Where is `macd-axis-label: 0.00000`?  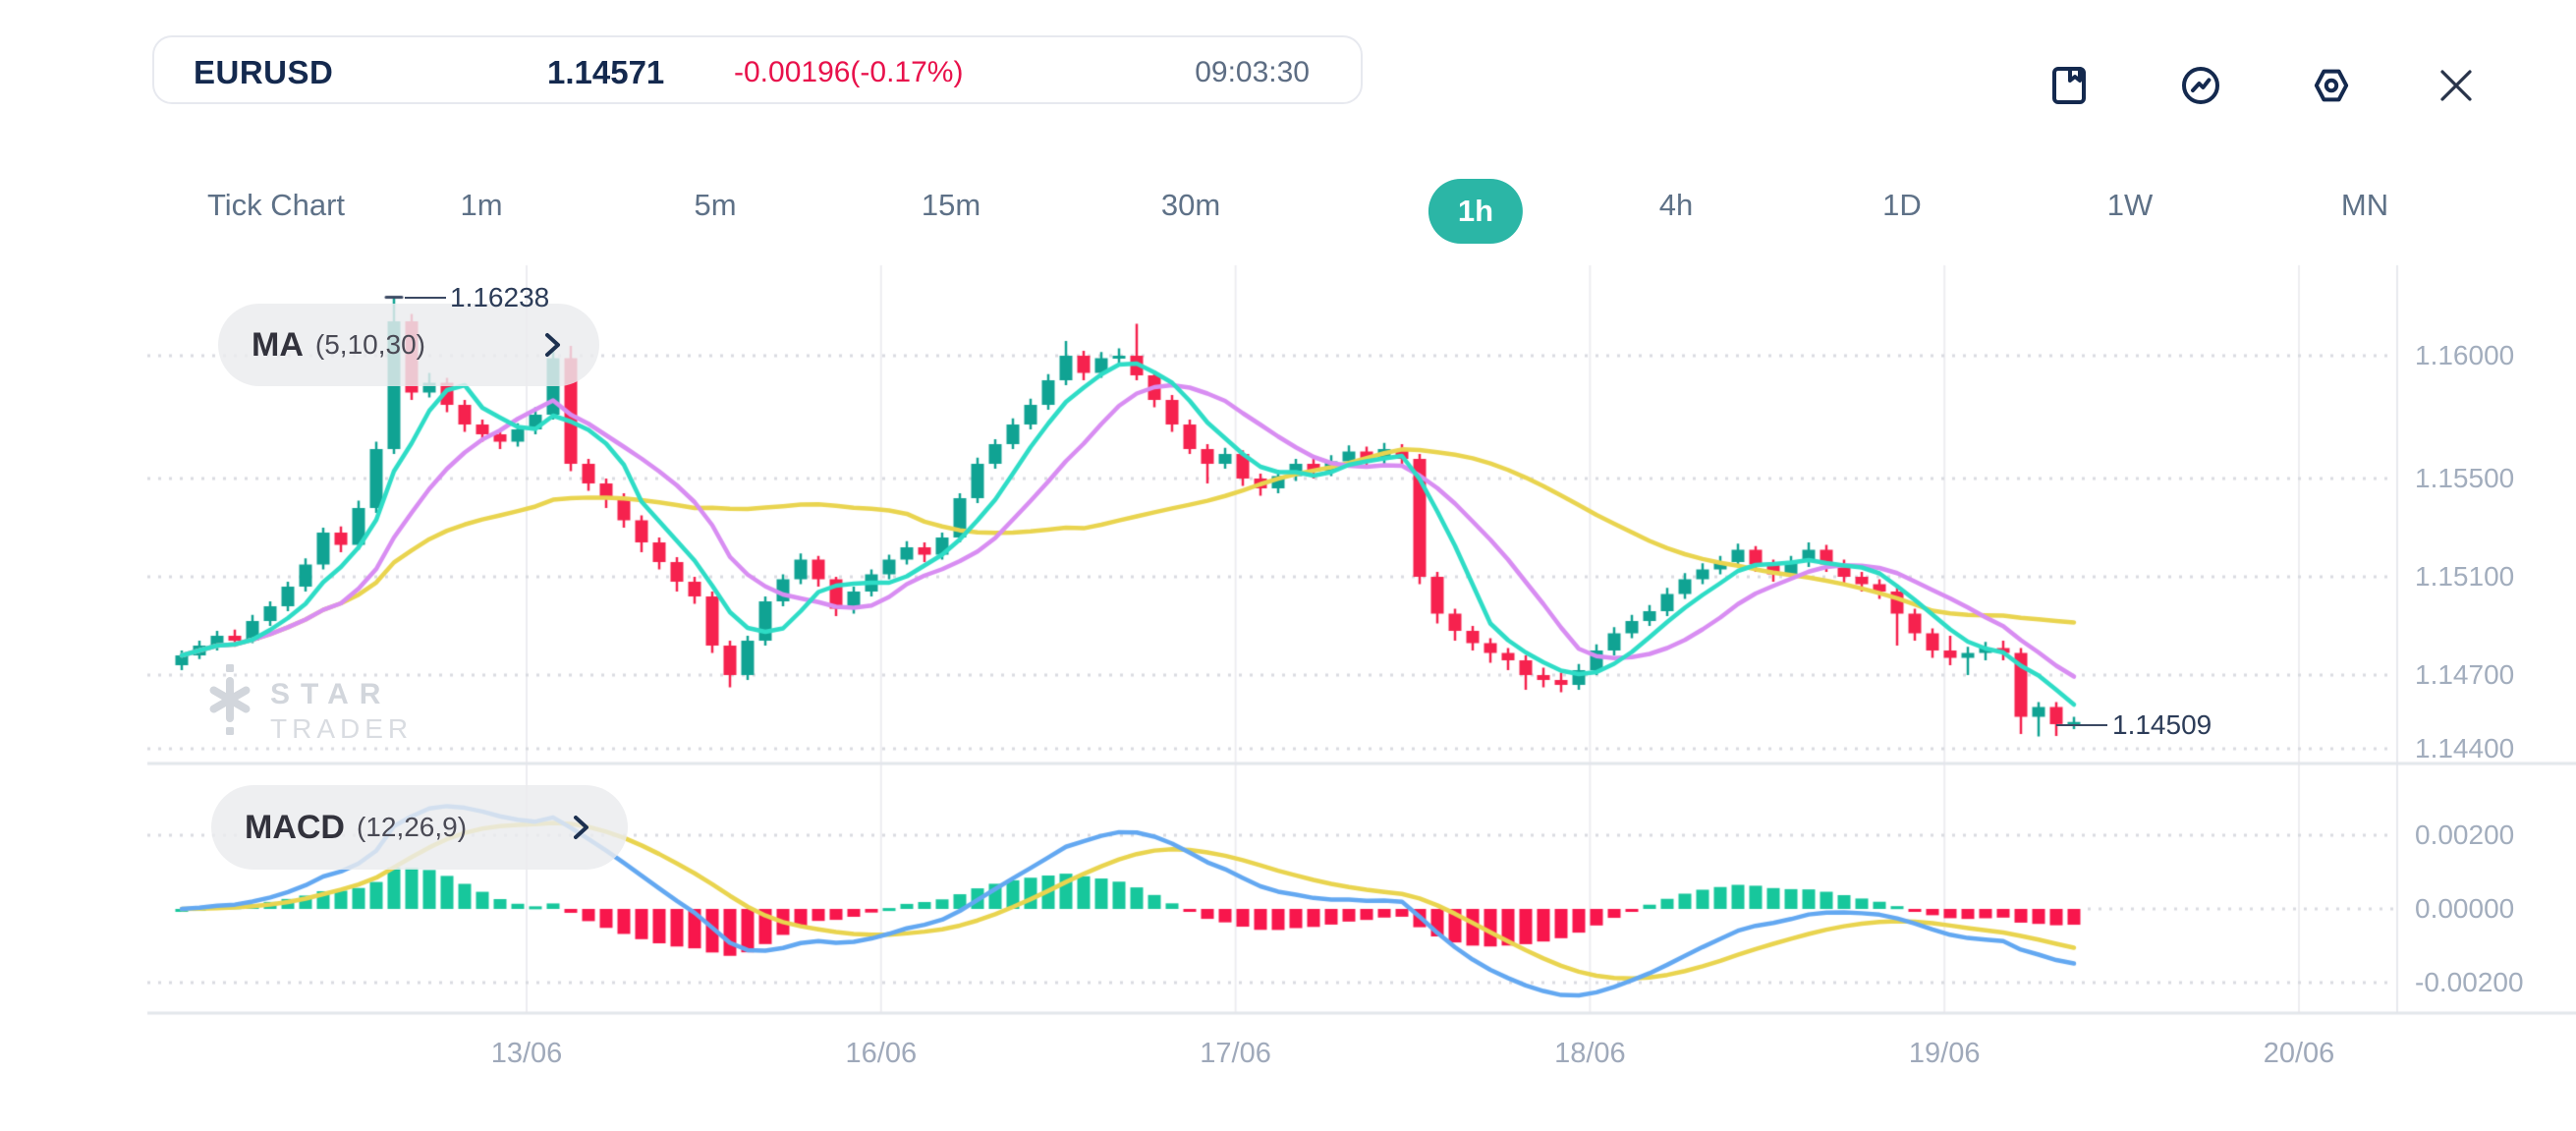 macd-axis-label: 0.00000 is located at coordinates (2465, 909).